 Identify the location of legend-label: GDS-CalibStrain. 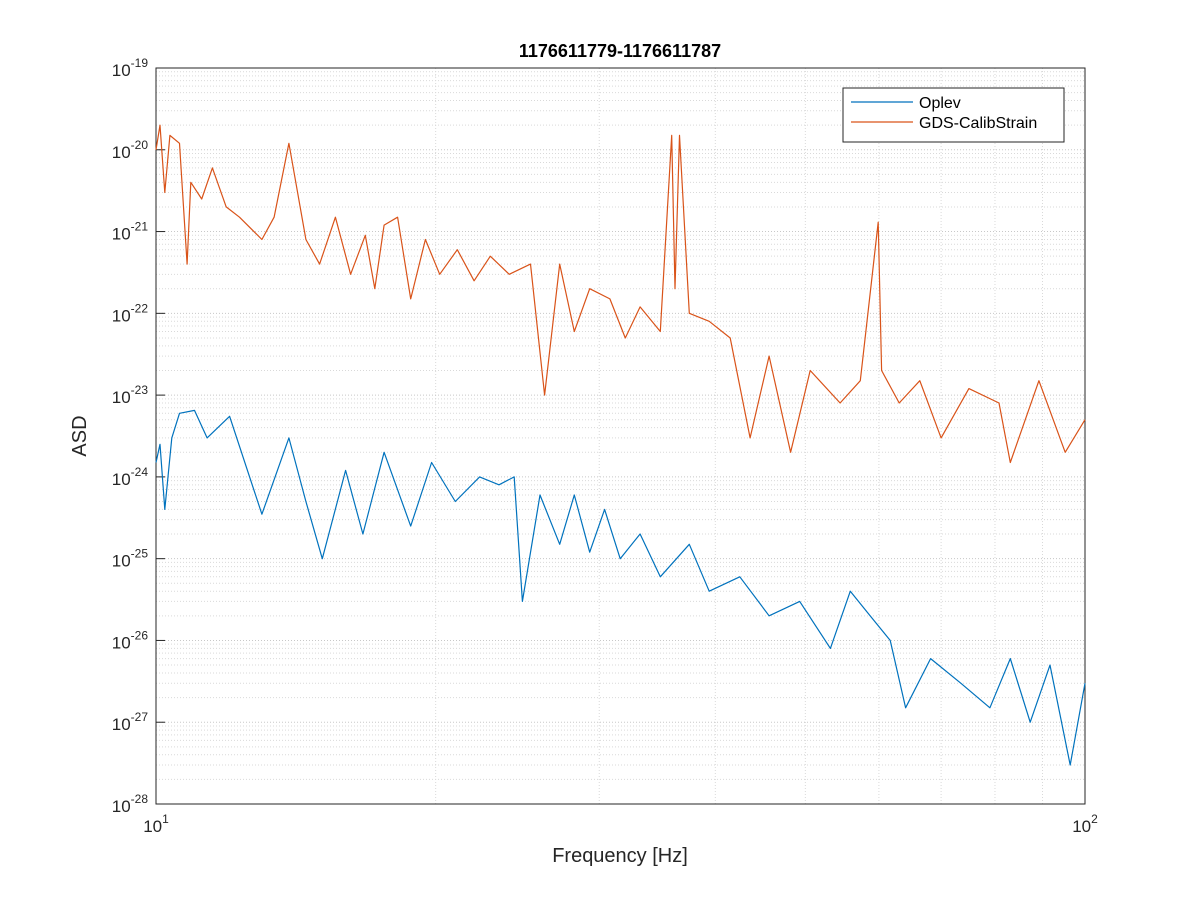
(978, 123).